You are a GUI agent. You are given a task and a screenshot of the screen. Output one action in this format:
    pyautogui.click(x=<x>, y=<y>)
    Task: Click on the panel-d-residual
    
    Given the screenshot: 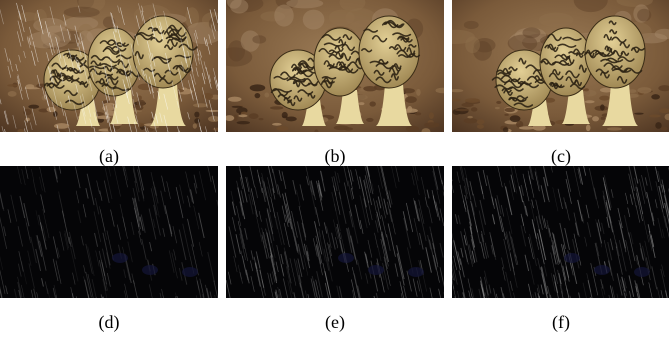 What is the action you would take?
    pyautogui.click(x=109, y=232)
    